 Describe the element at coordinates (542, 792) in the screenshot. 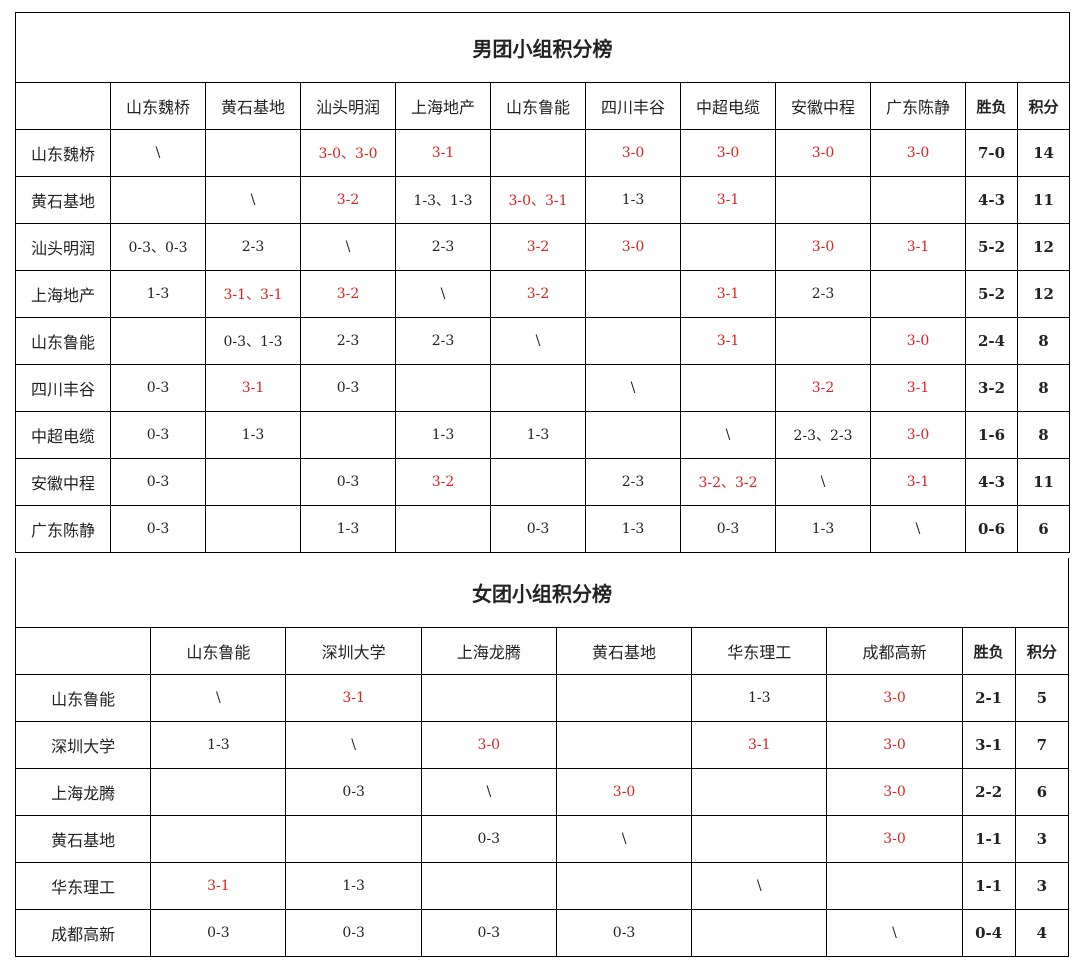

I see `table-row: 上海龙腾 0-3 \ 3-0 3-0 2-2 6` at that location.